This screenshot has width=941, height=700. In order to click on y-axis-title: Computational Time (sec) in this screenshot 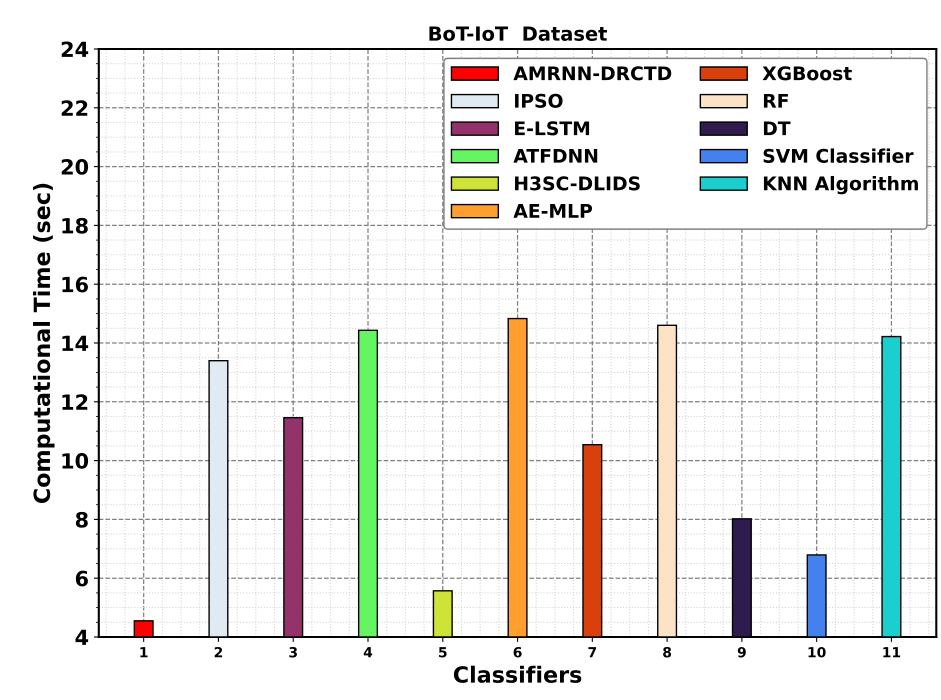, I will do `click(44, 344)`.